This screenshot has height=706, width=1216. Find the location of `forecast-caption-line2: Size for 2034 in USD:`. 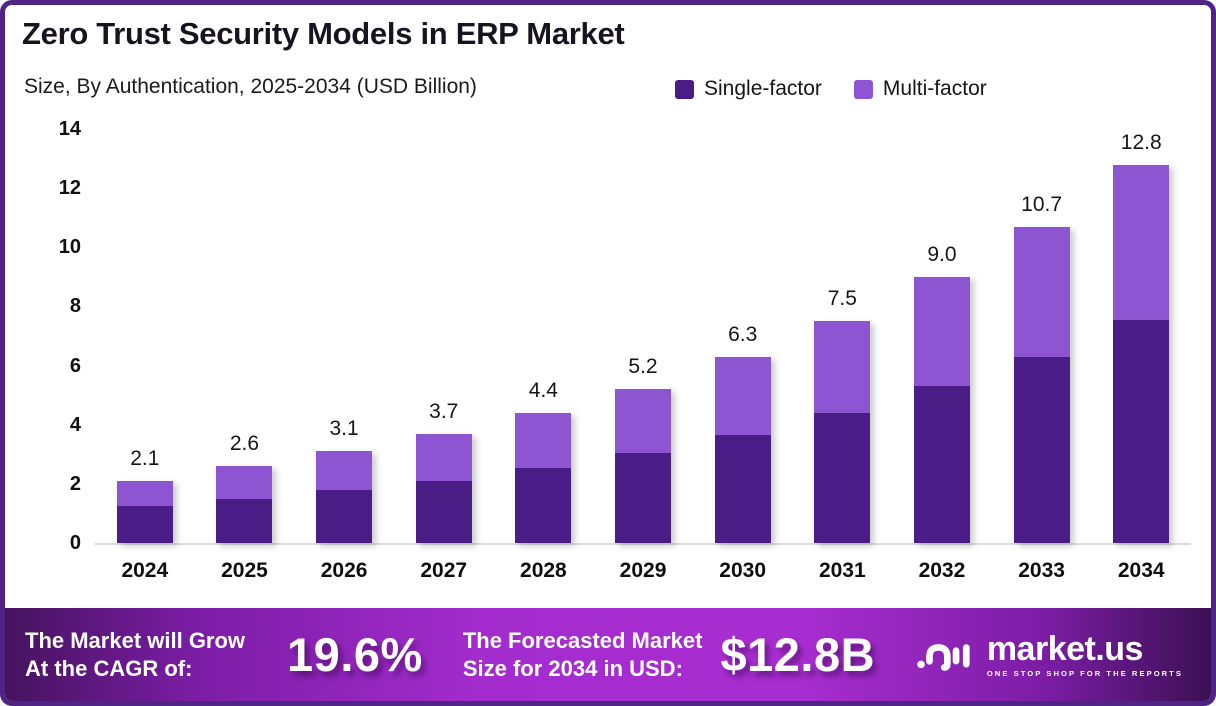

forecast-caption-line2: Size for 2034 in USD: is located at coordinates (572, 668).